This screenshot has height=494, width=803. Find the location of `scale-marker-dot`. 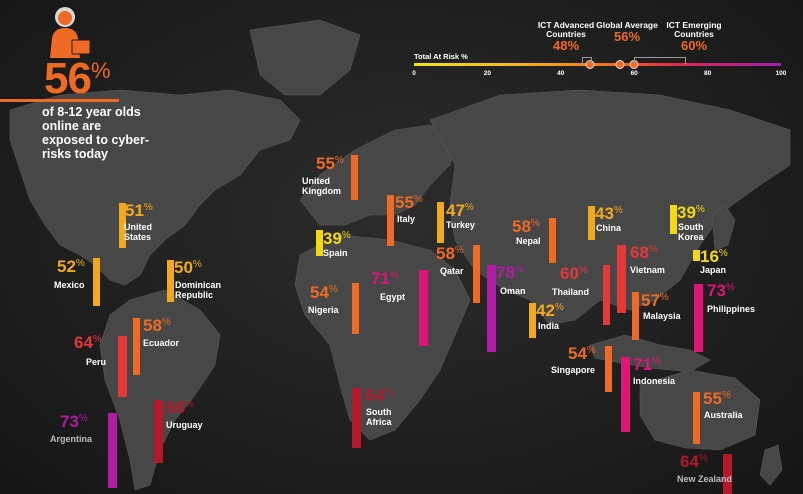

scale-marker-dot is located at coordinates (590, 64).